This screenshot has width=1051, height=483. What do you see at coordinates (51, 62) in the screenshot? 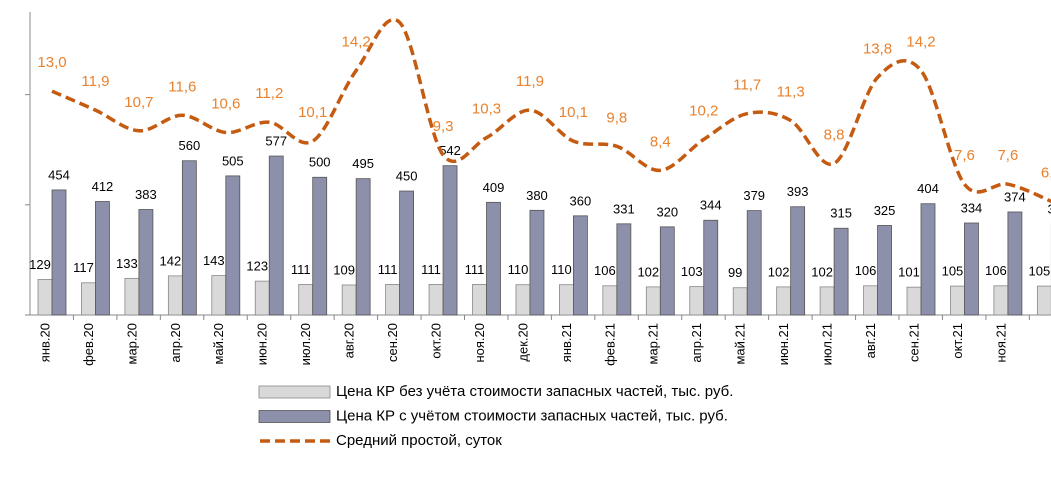
I see `line-value-label: 13,0` at bounding box center [51, 62].